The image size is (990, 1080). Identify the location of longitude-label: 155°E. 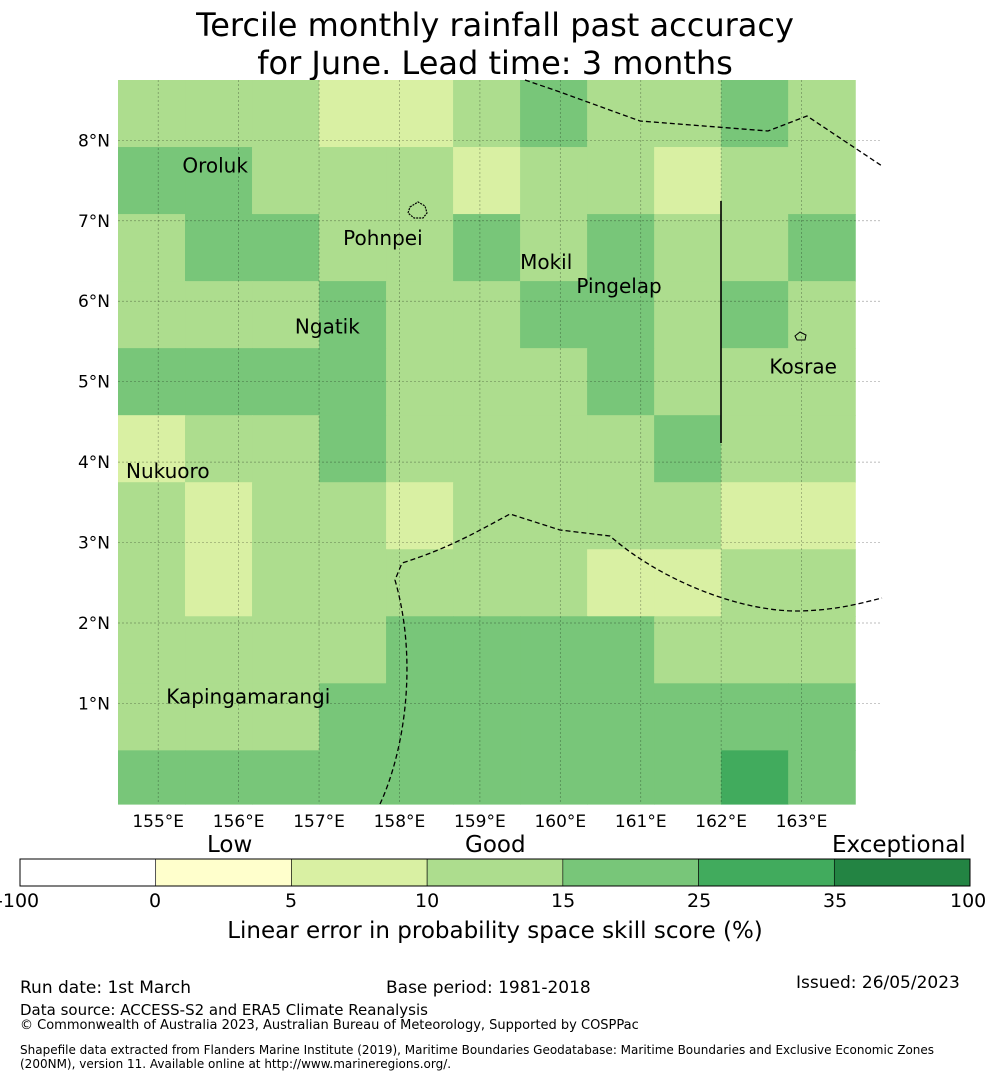
(158, 821).